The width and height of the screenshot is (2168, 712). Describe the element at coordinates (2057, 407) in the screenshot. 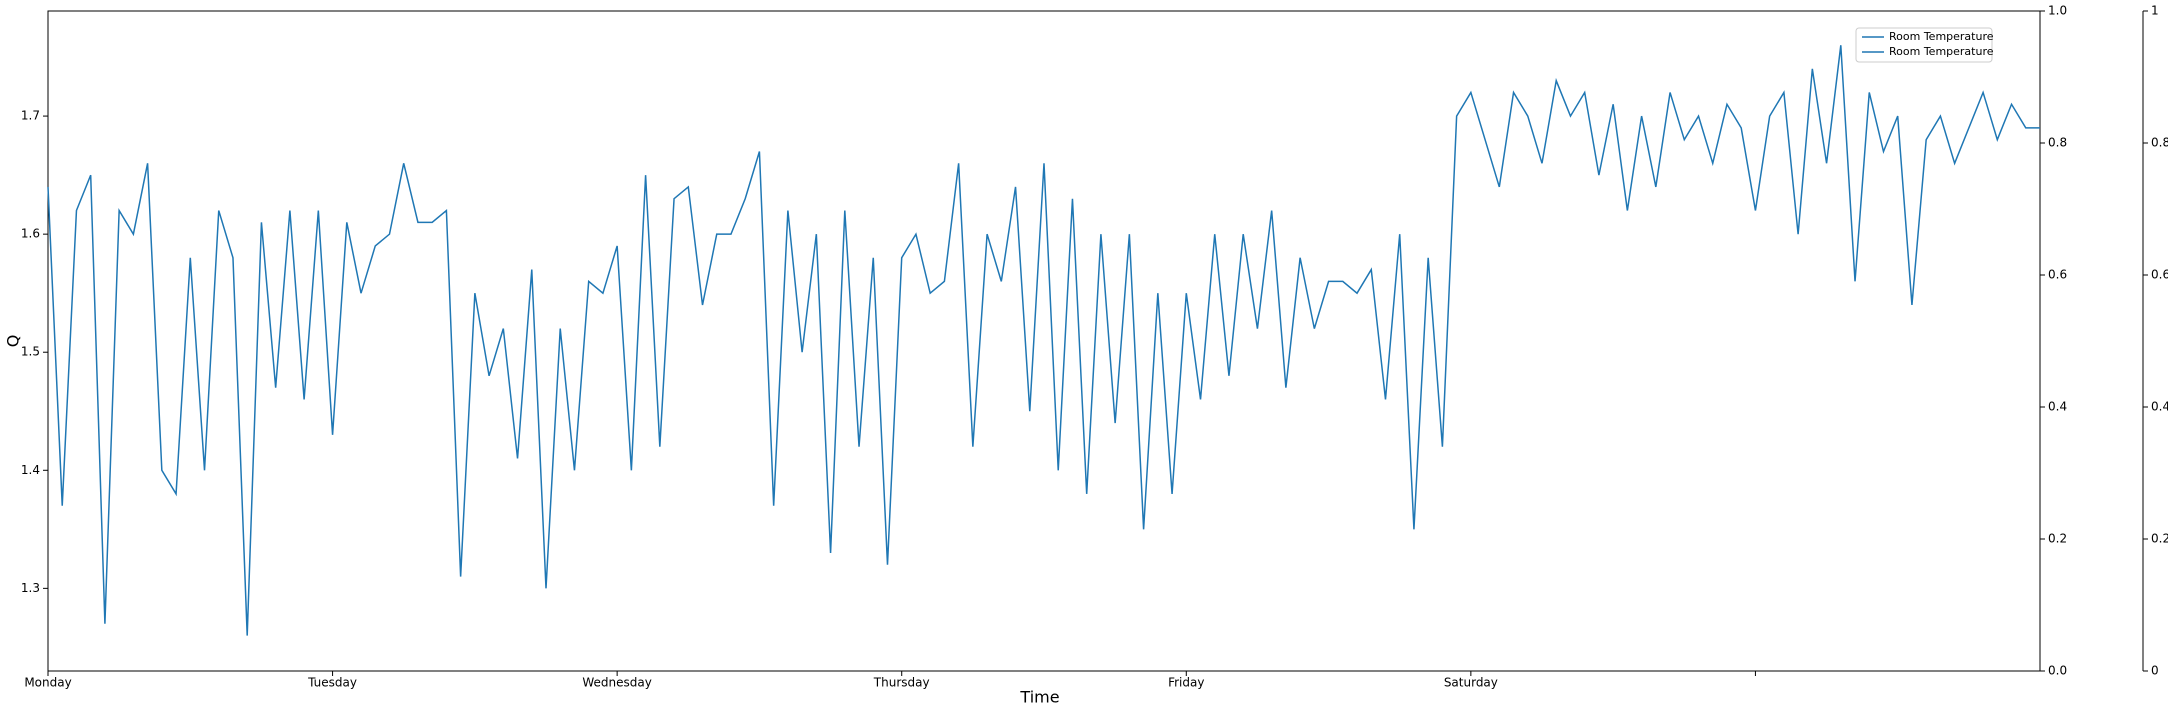

I see `y2-tick-label: 0.4` at that location.